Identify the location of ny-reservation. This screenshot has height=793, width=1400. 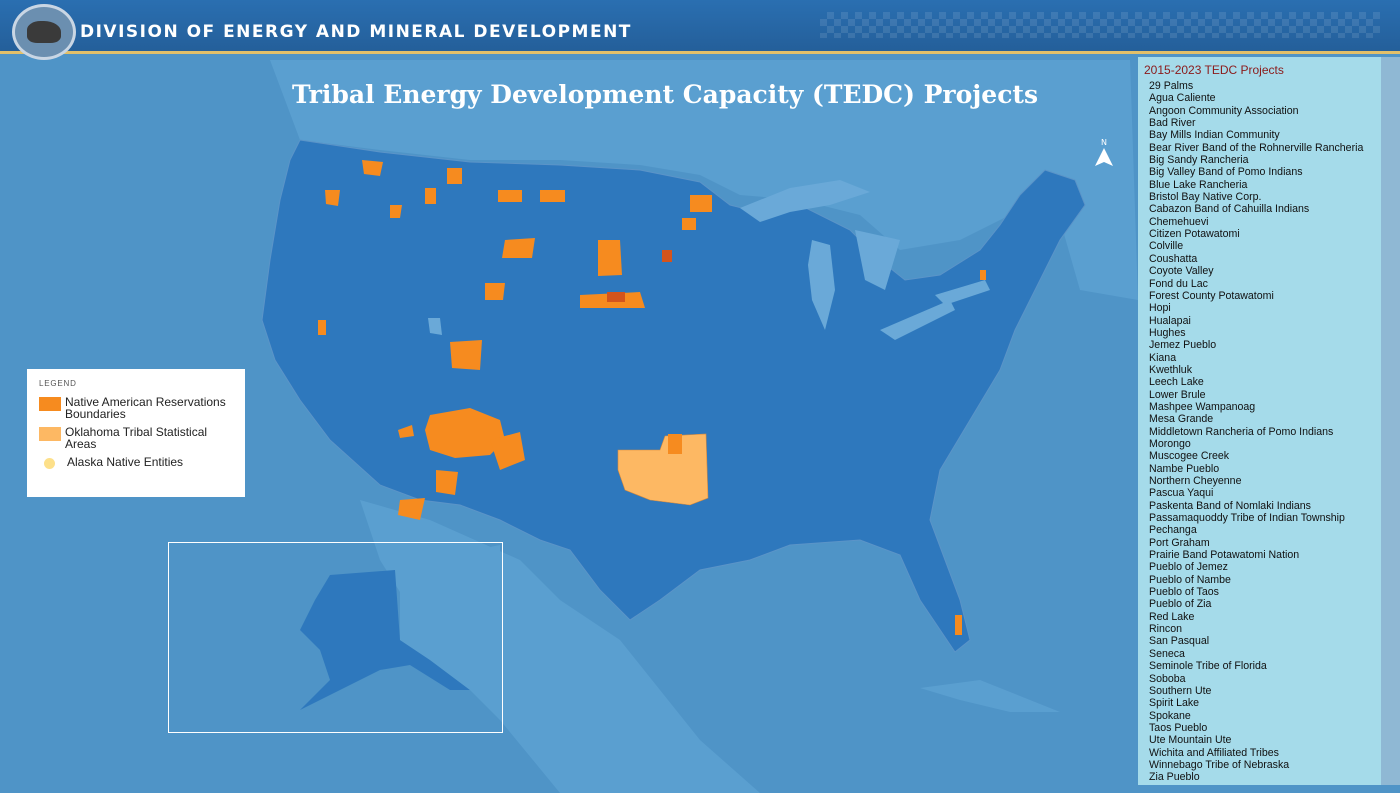
(983, 275).